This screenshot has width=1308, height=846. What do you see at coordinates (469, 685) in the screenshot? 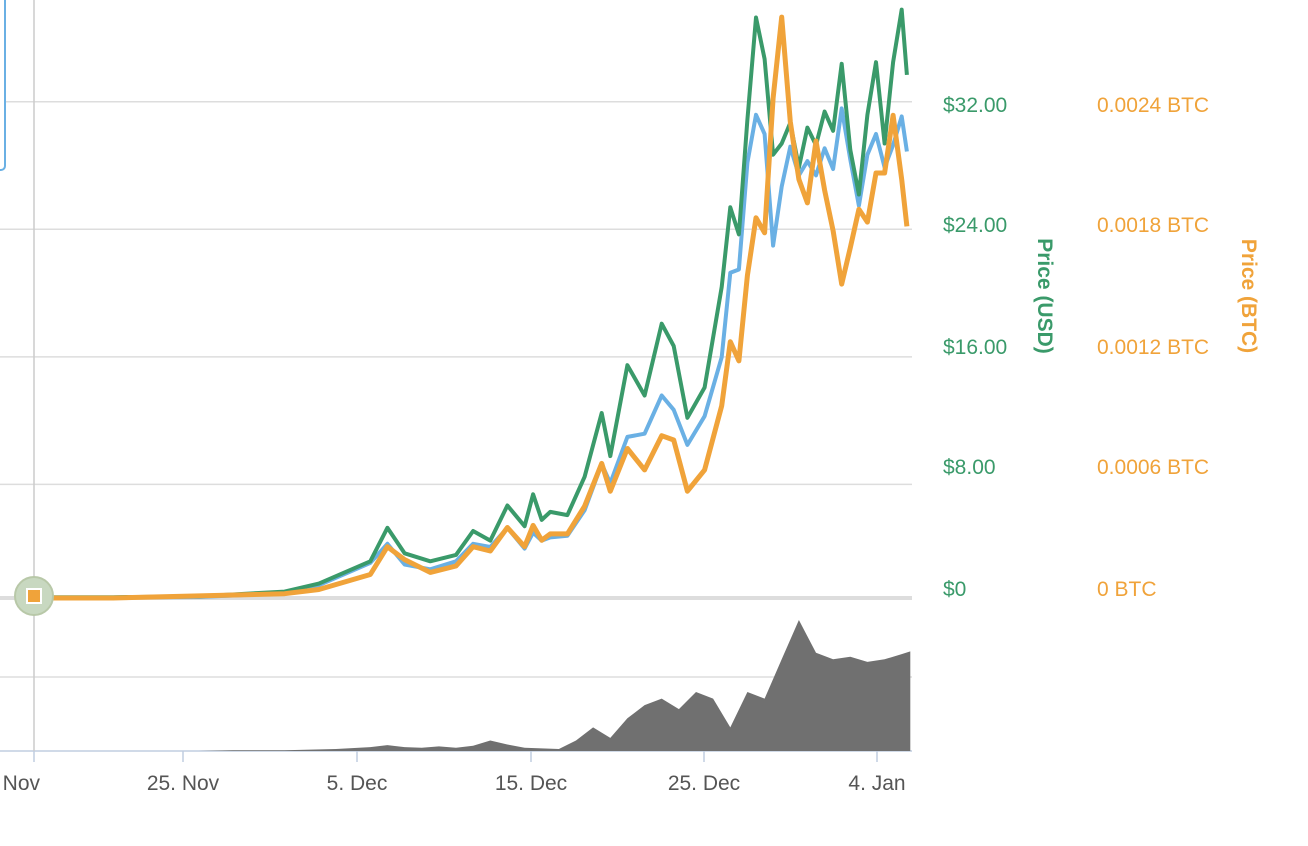
I see `volume-area` at bounding box center [469, 685].